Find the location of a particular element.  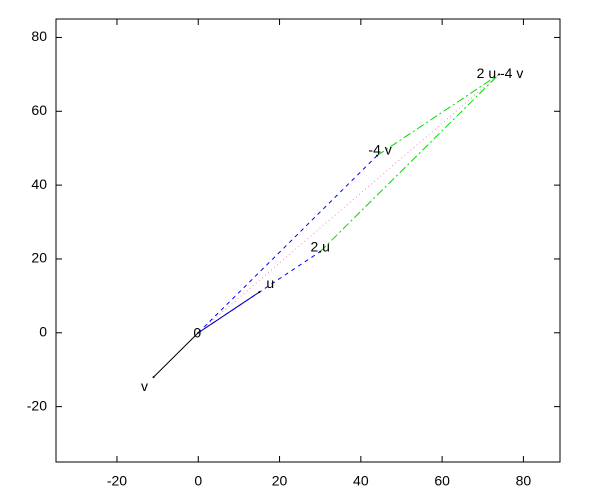

x-tick-label: 40 is located at coordinates (361, 481).